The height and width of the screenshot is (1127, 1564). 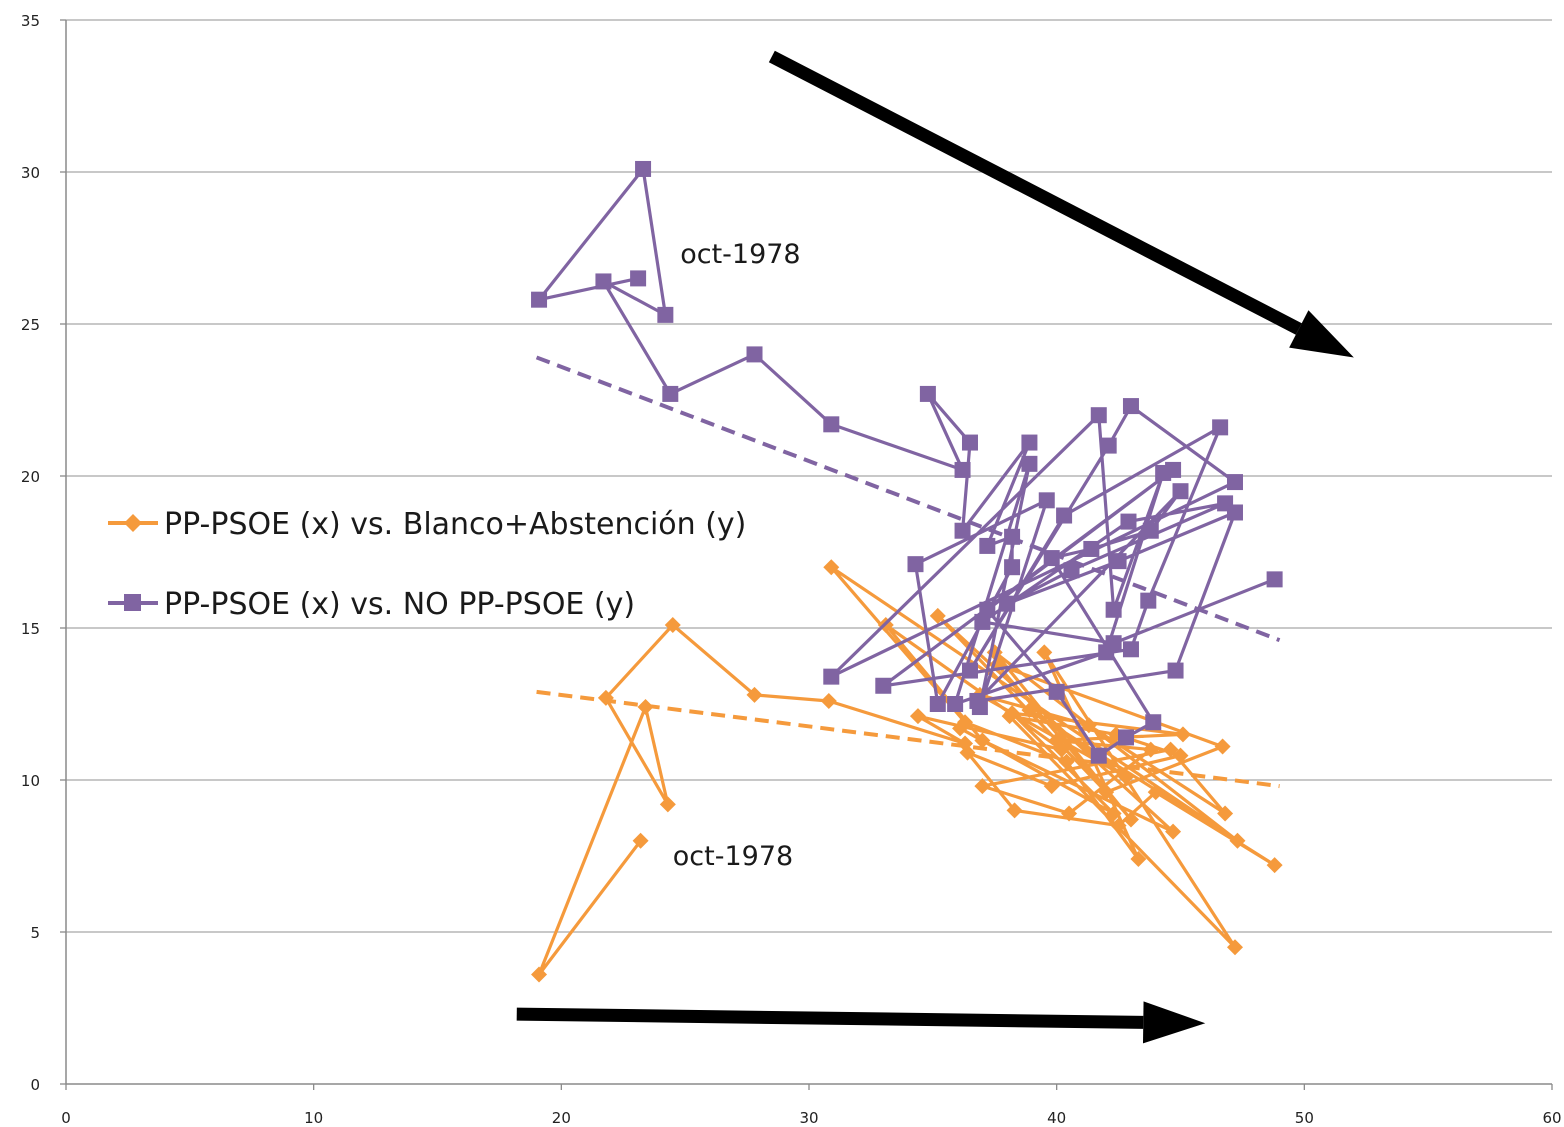 I want to click on x-tick-label: 10, so click(x=313, y=1118).